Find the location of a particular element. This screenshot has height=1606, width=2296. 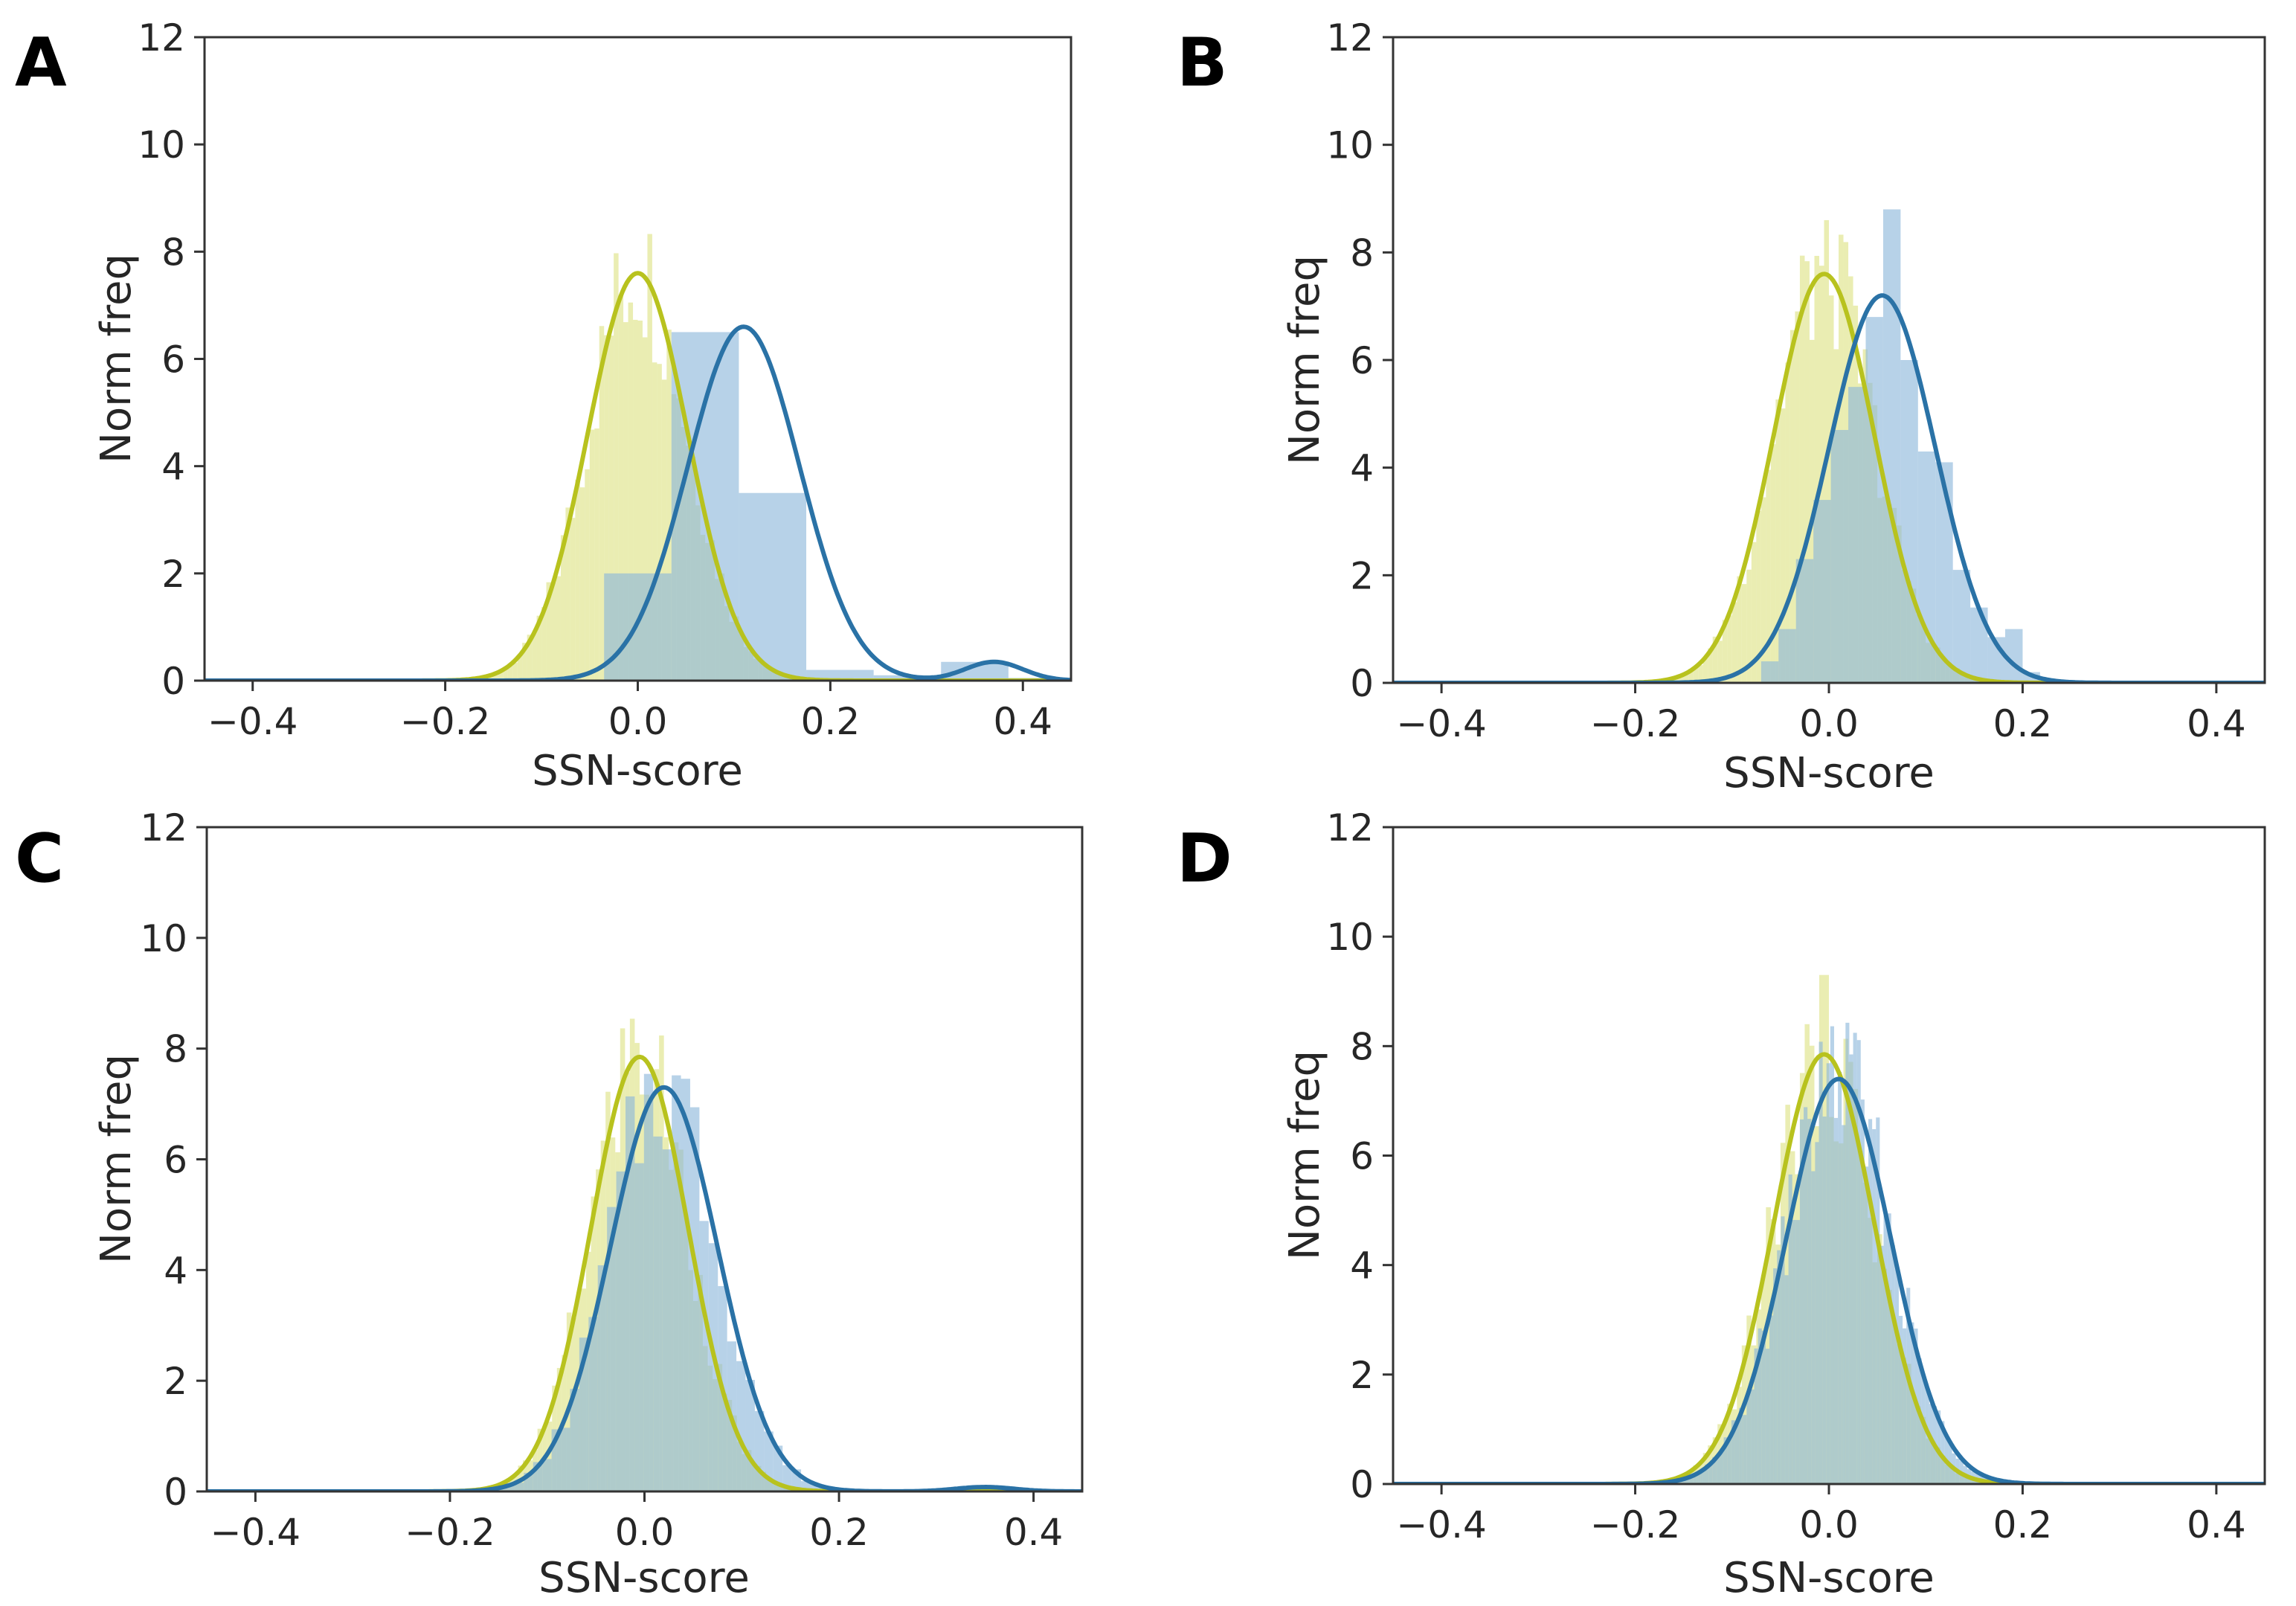

x-tick-label-a-3: 0.2 is located at coordinates (831, 721).